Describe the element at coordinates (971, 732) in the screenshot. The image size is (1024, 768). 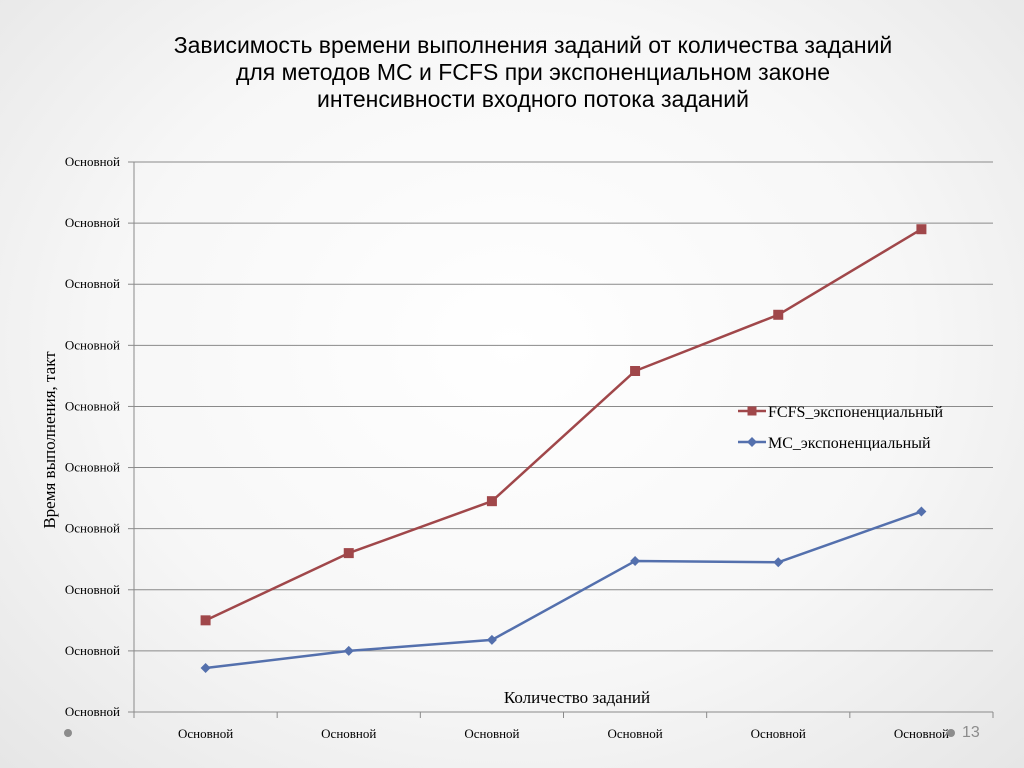
I see `page-number: 13` at that location.